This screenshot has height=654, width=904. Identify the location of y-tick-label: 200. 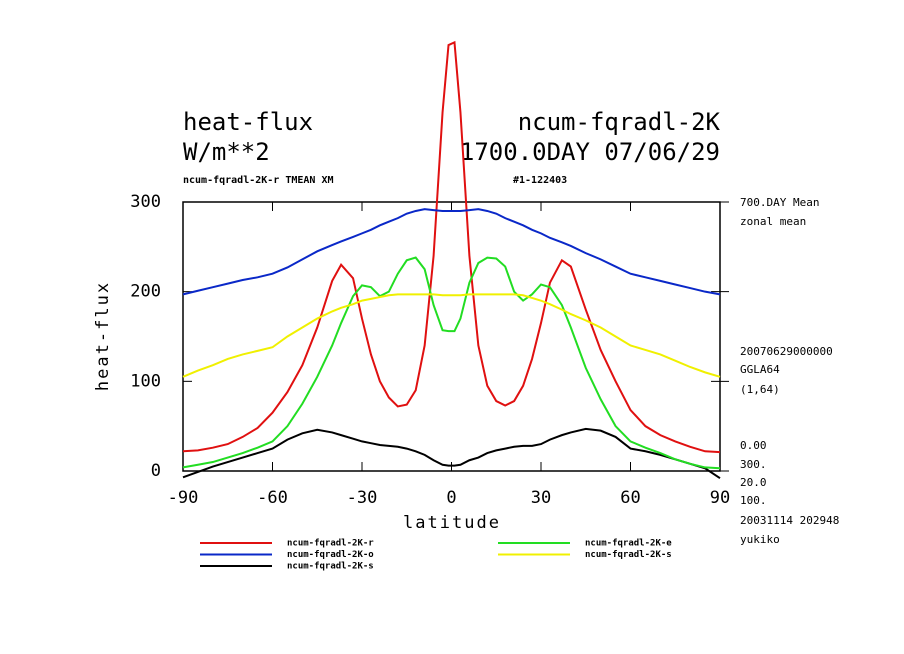
(145, 292).